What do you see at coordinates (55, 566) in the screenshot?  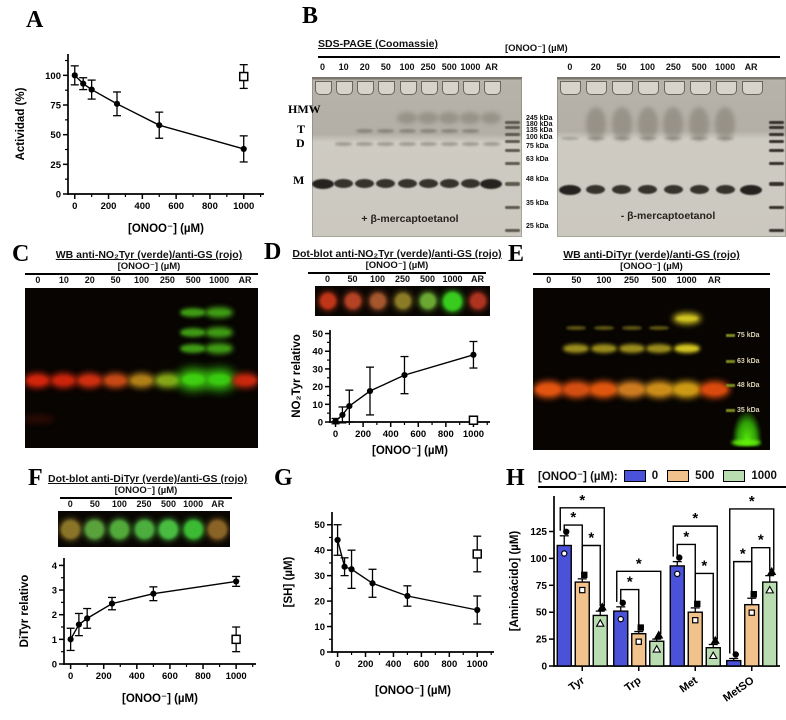 I see `svg-text: 4` at bounding box center [55, 566].